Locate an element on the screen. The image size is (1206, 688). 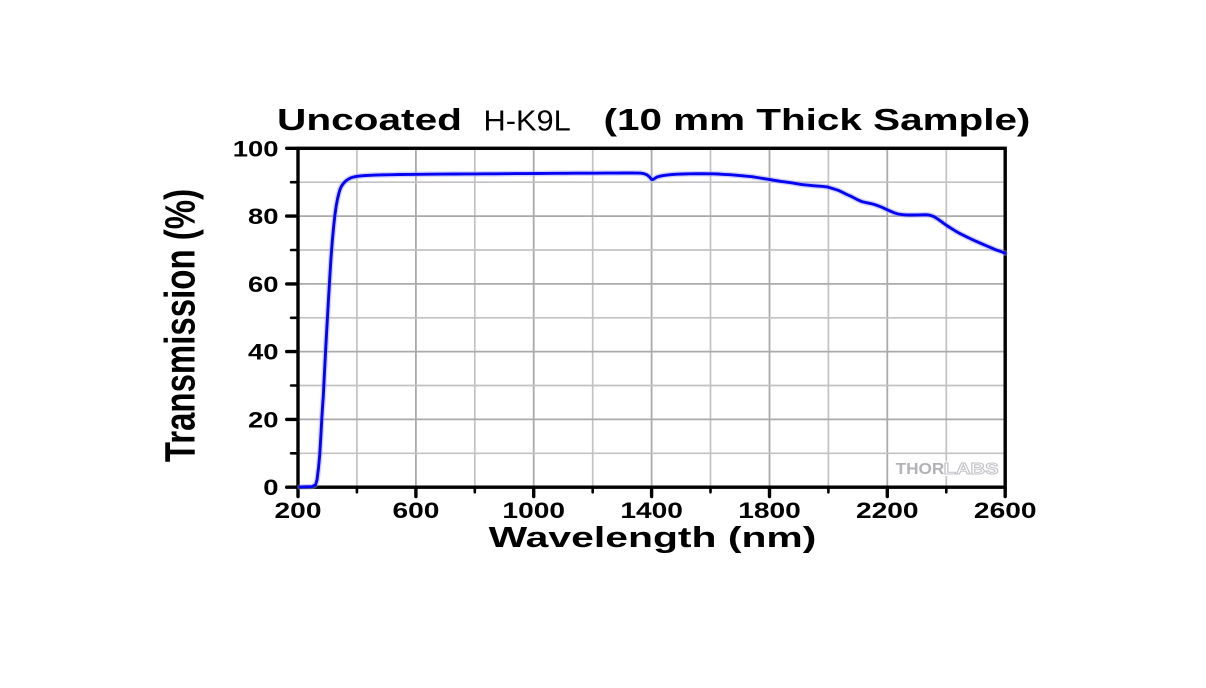
svg-text: Wavelength (nm) is located at coordinates (653, 537).